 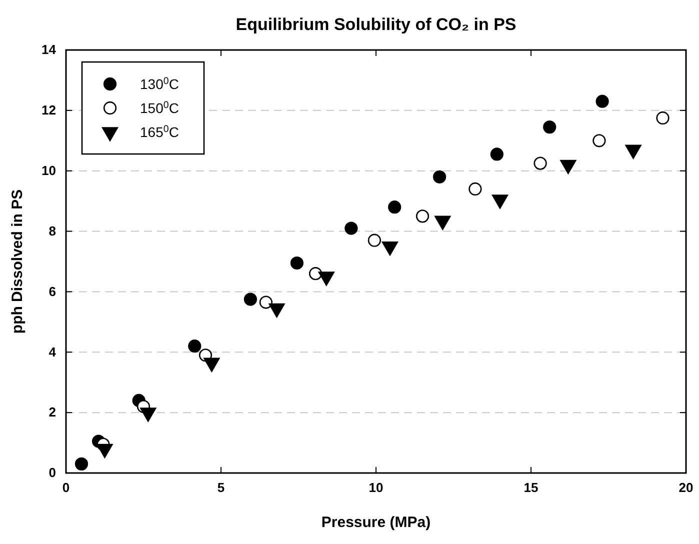 What do you see at coordinates (17, 261) in the screenshot?
I see `y-axis-title: pph Dissolved in PS` at bounding box center [17, 261].